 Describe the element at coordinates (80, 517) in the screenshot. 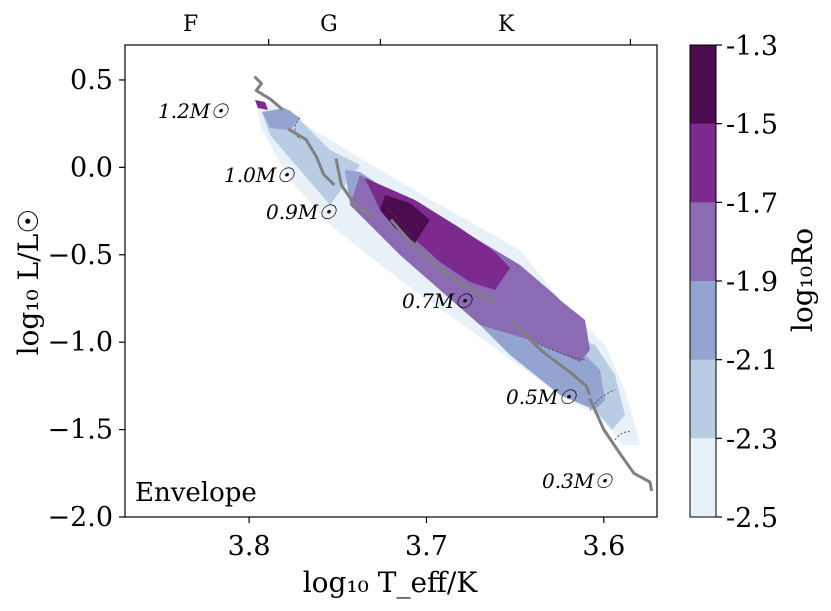

I see `y-tick-label: −2.0` at that location.